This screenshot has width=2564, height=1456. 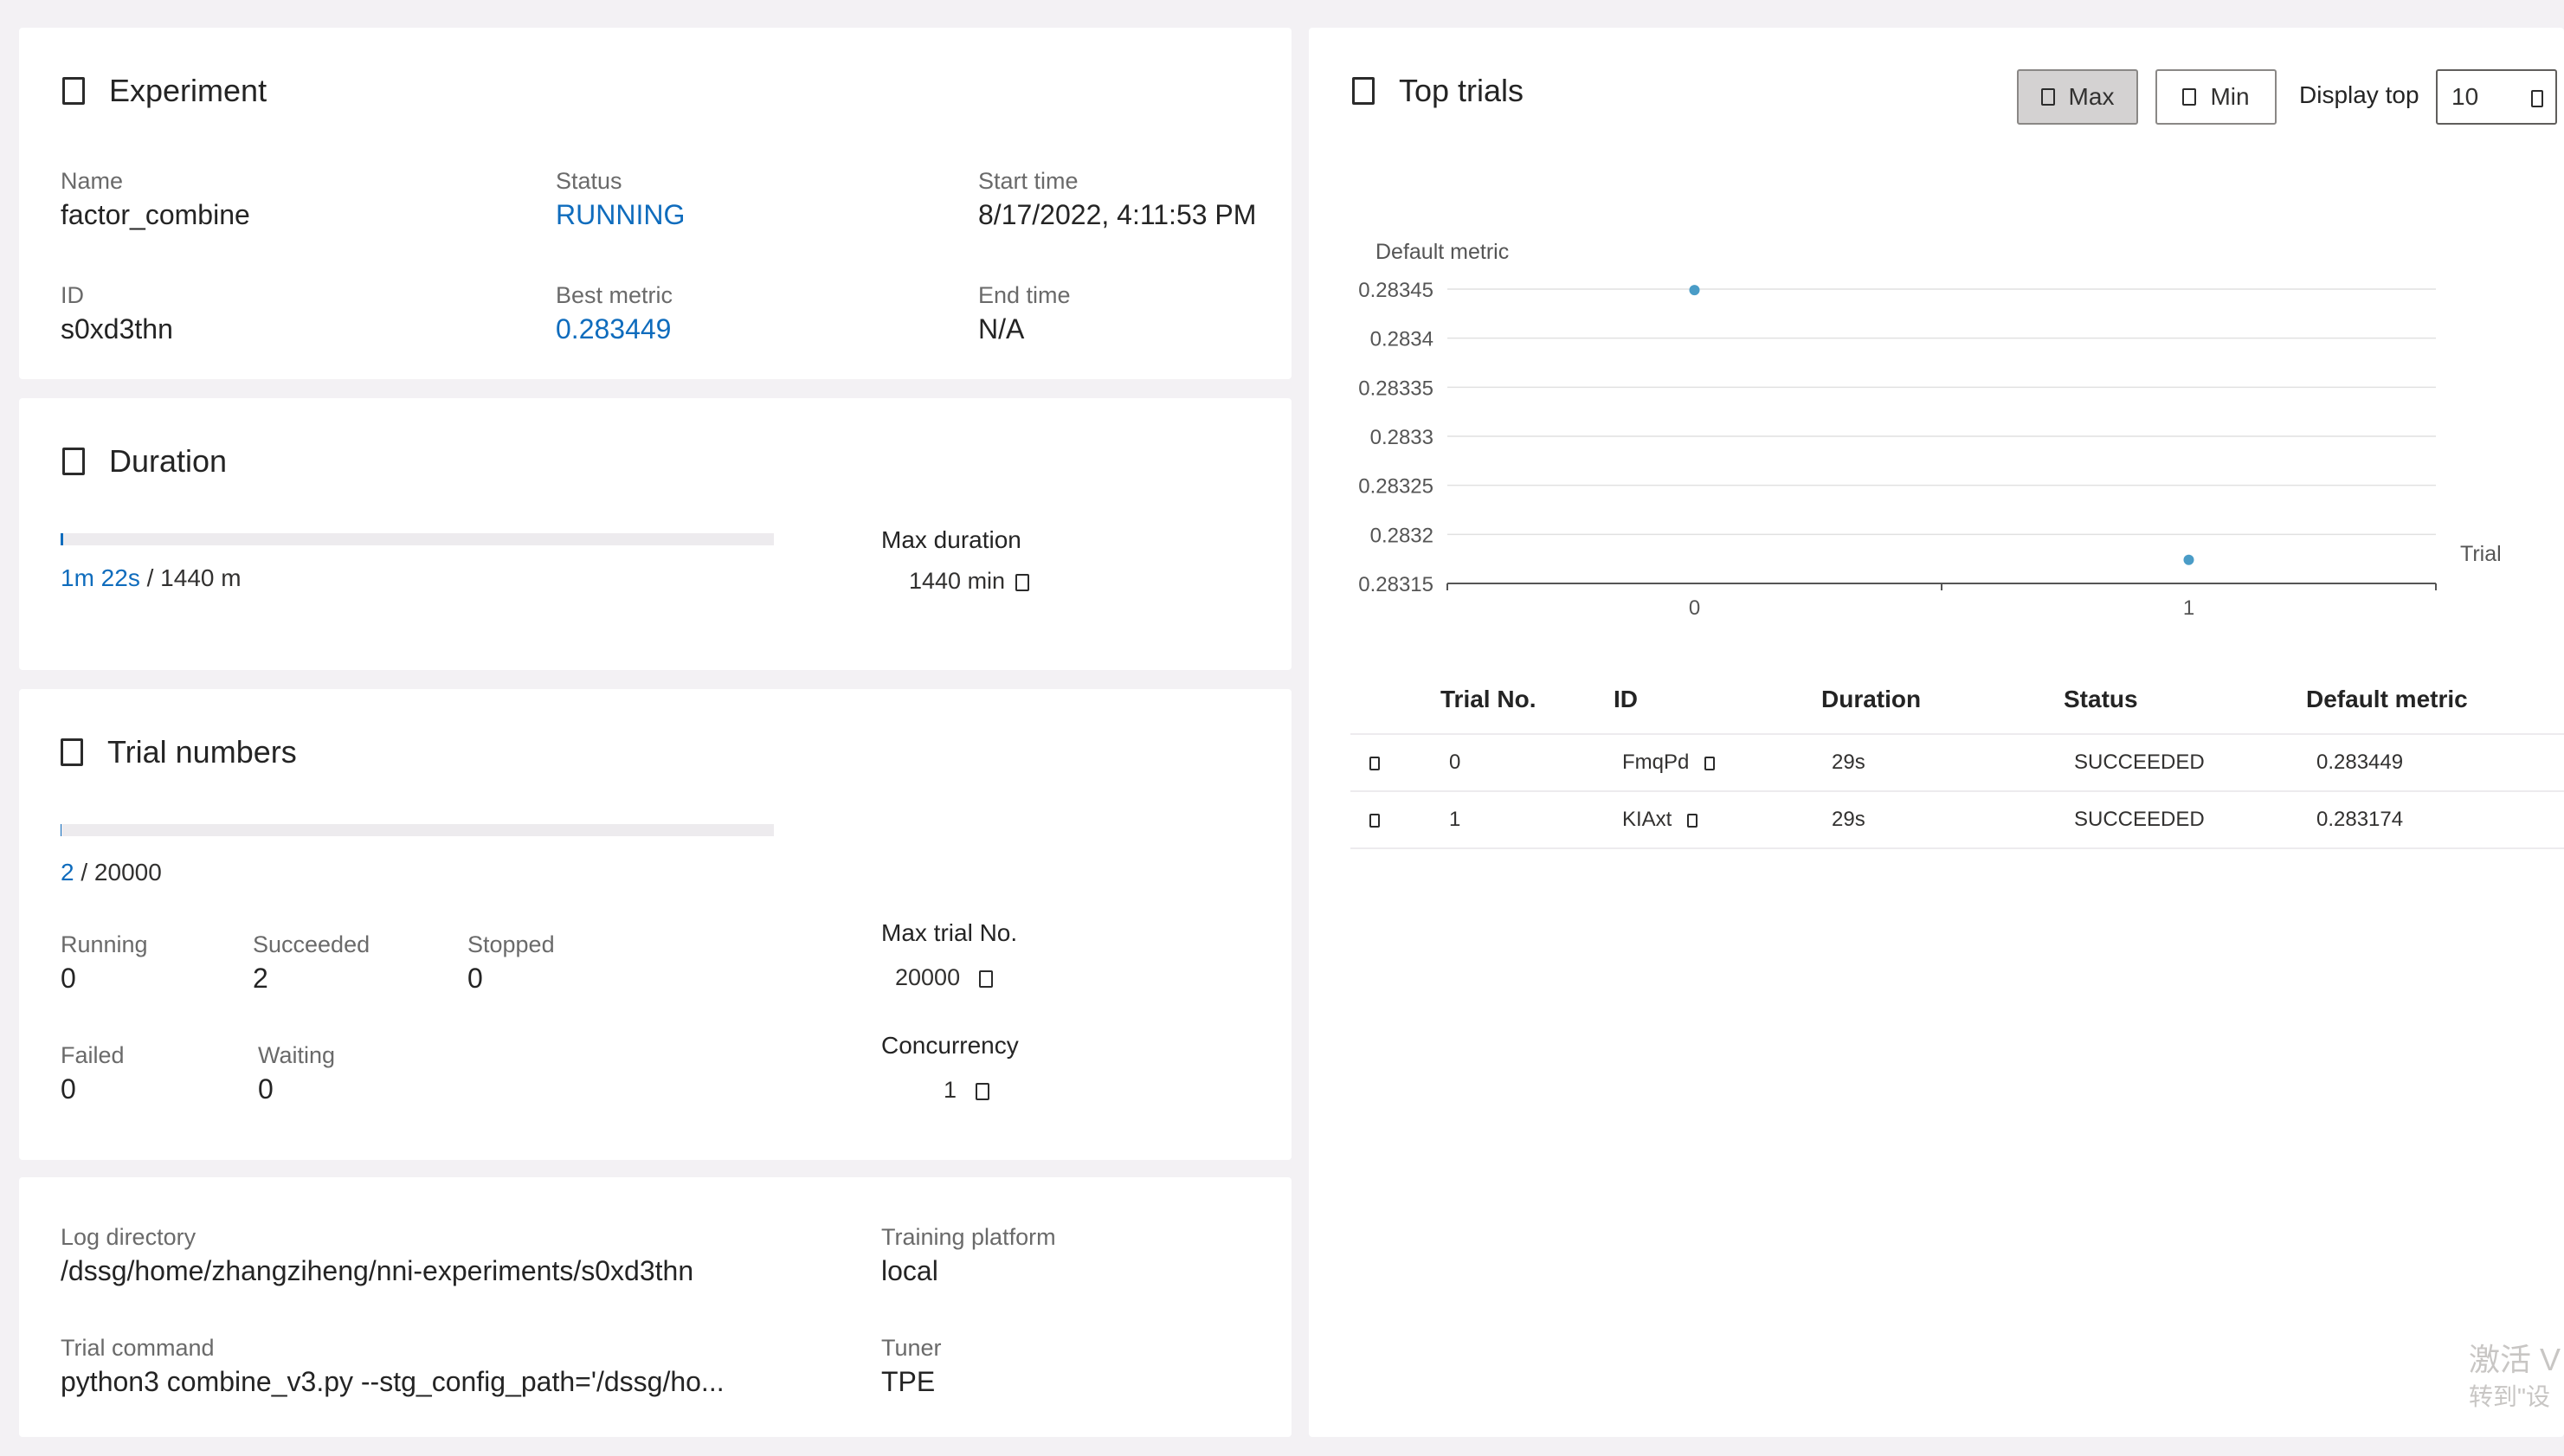 I want to click on x-tick-label: 1, so click(x=2188, y=606).